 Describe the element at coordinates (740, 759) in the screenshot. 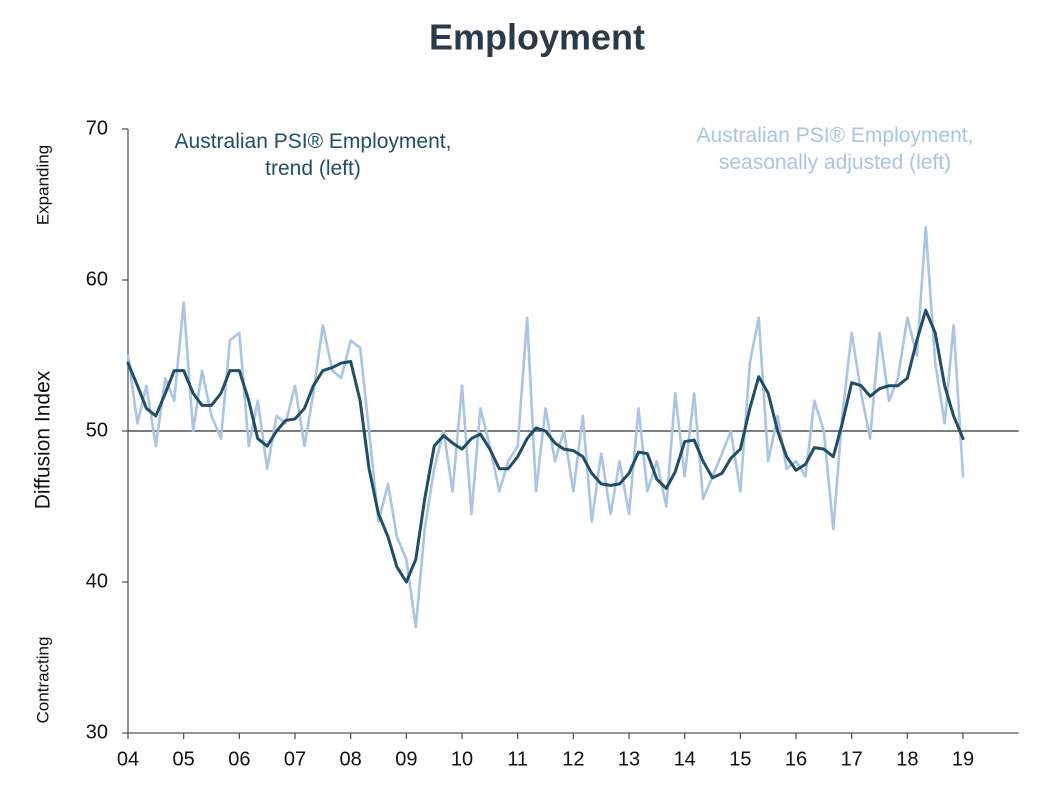

I see `x-tick-label: 15` at that location.